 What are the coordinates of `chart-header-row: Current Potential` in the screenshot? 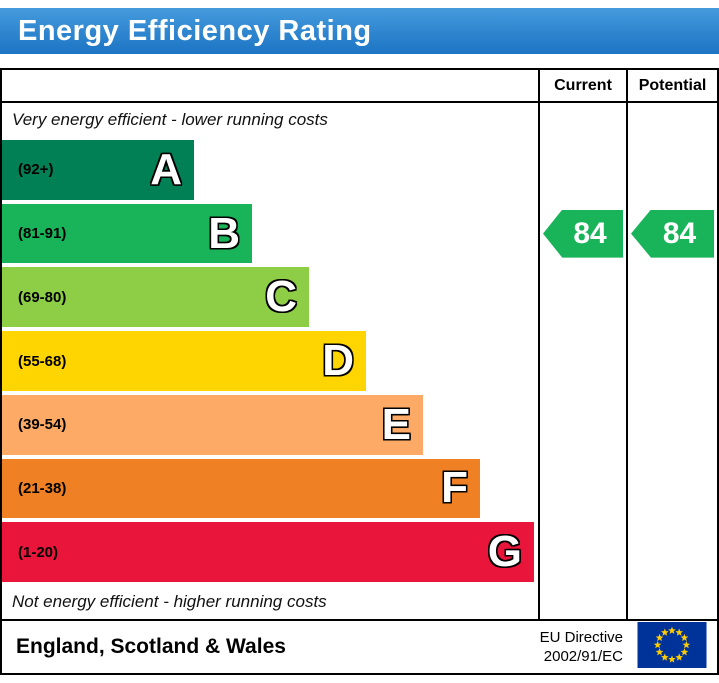 It's located at (359, 86).